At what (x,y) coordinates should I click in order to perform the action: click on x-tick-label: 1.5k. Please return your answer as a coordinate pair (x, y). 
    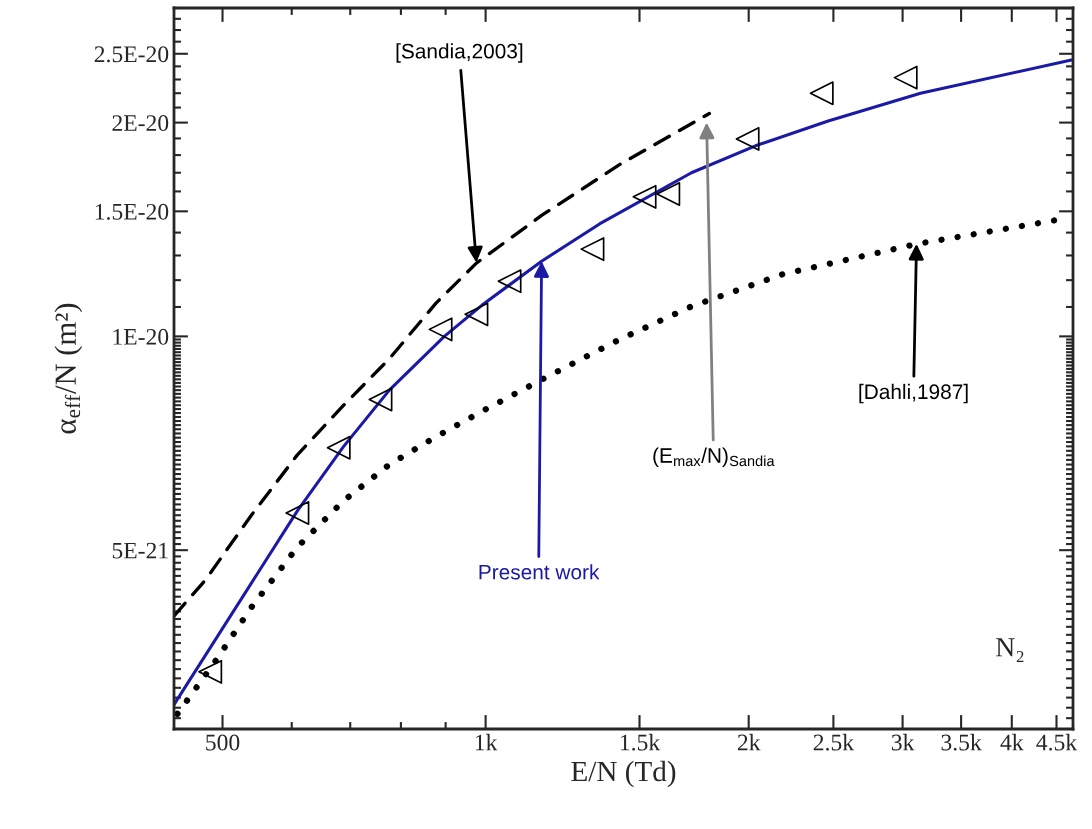
    Looking at the image, I should click on (640, 742).